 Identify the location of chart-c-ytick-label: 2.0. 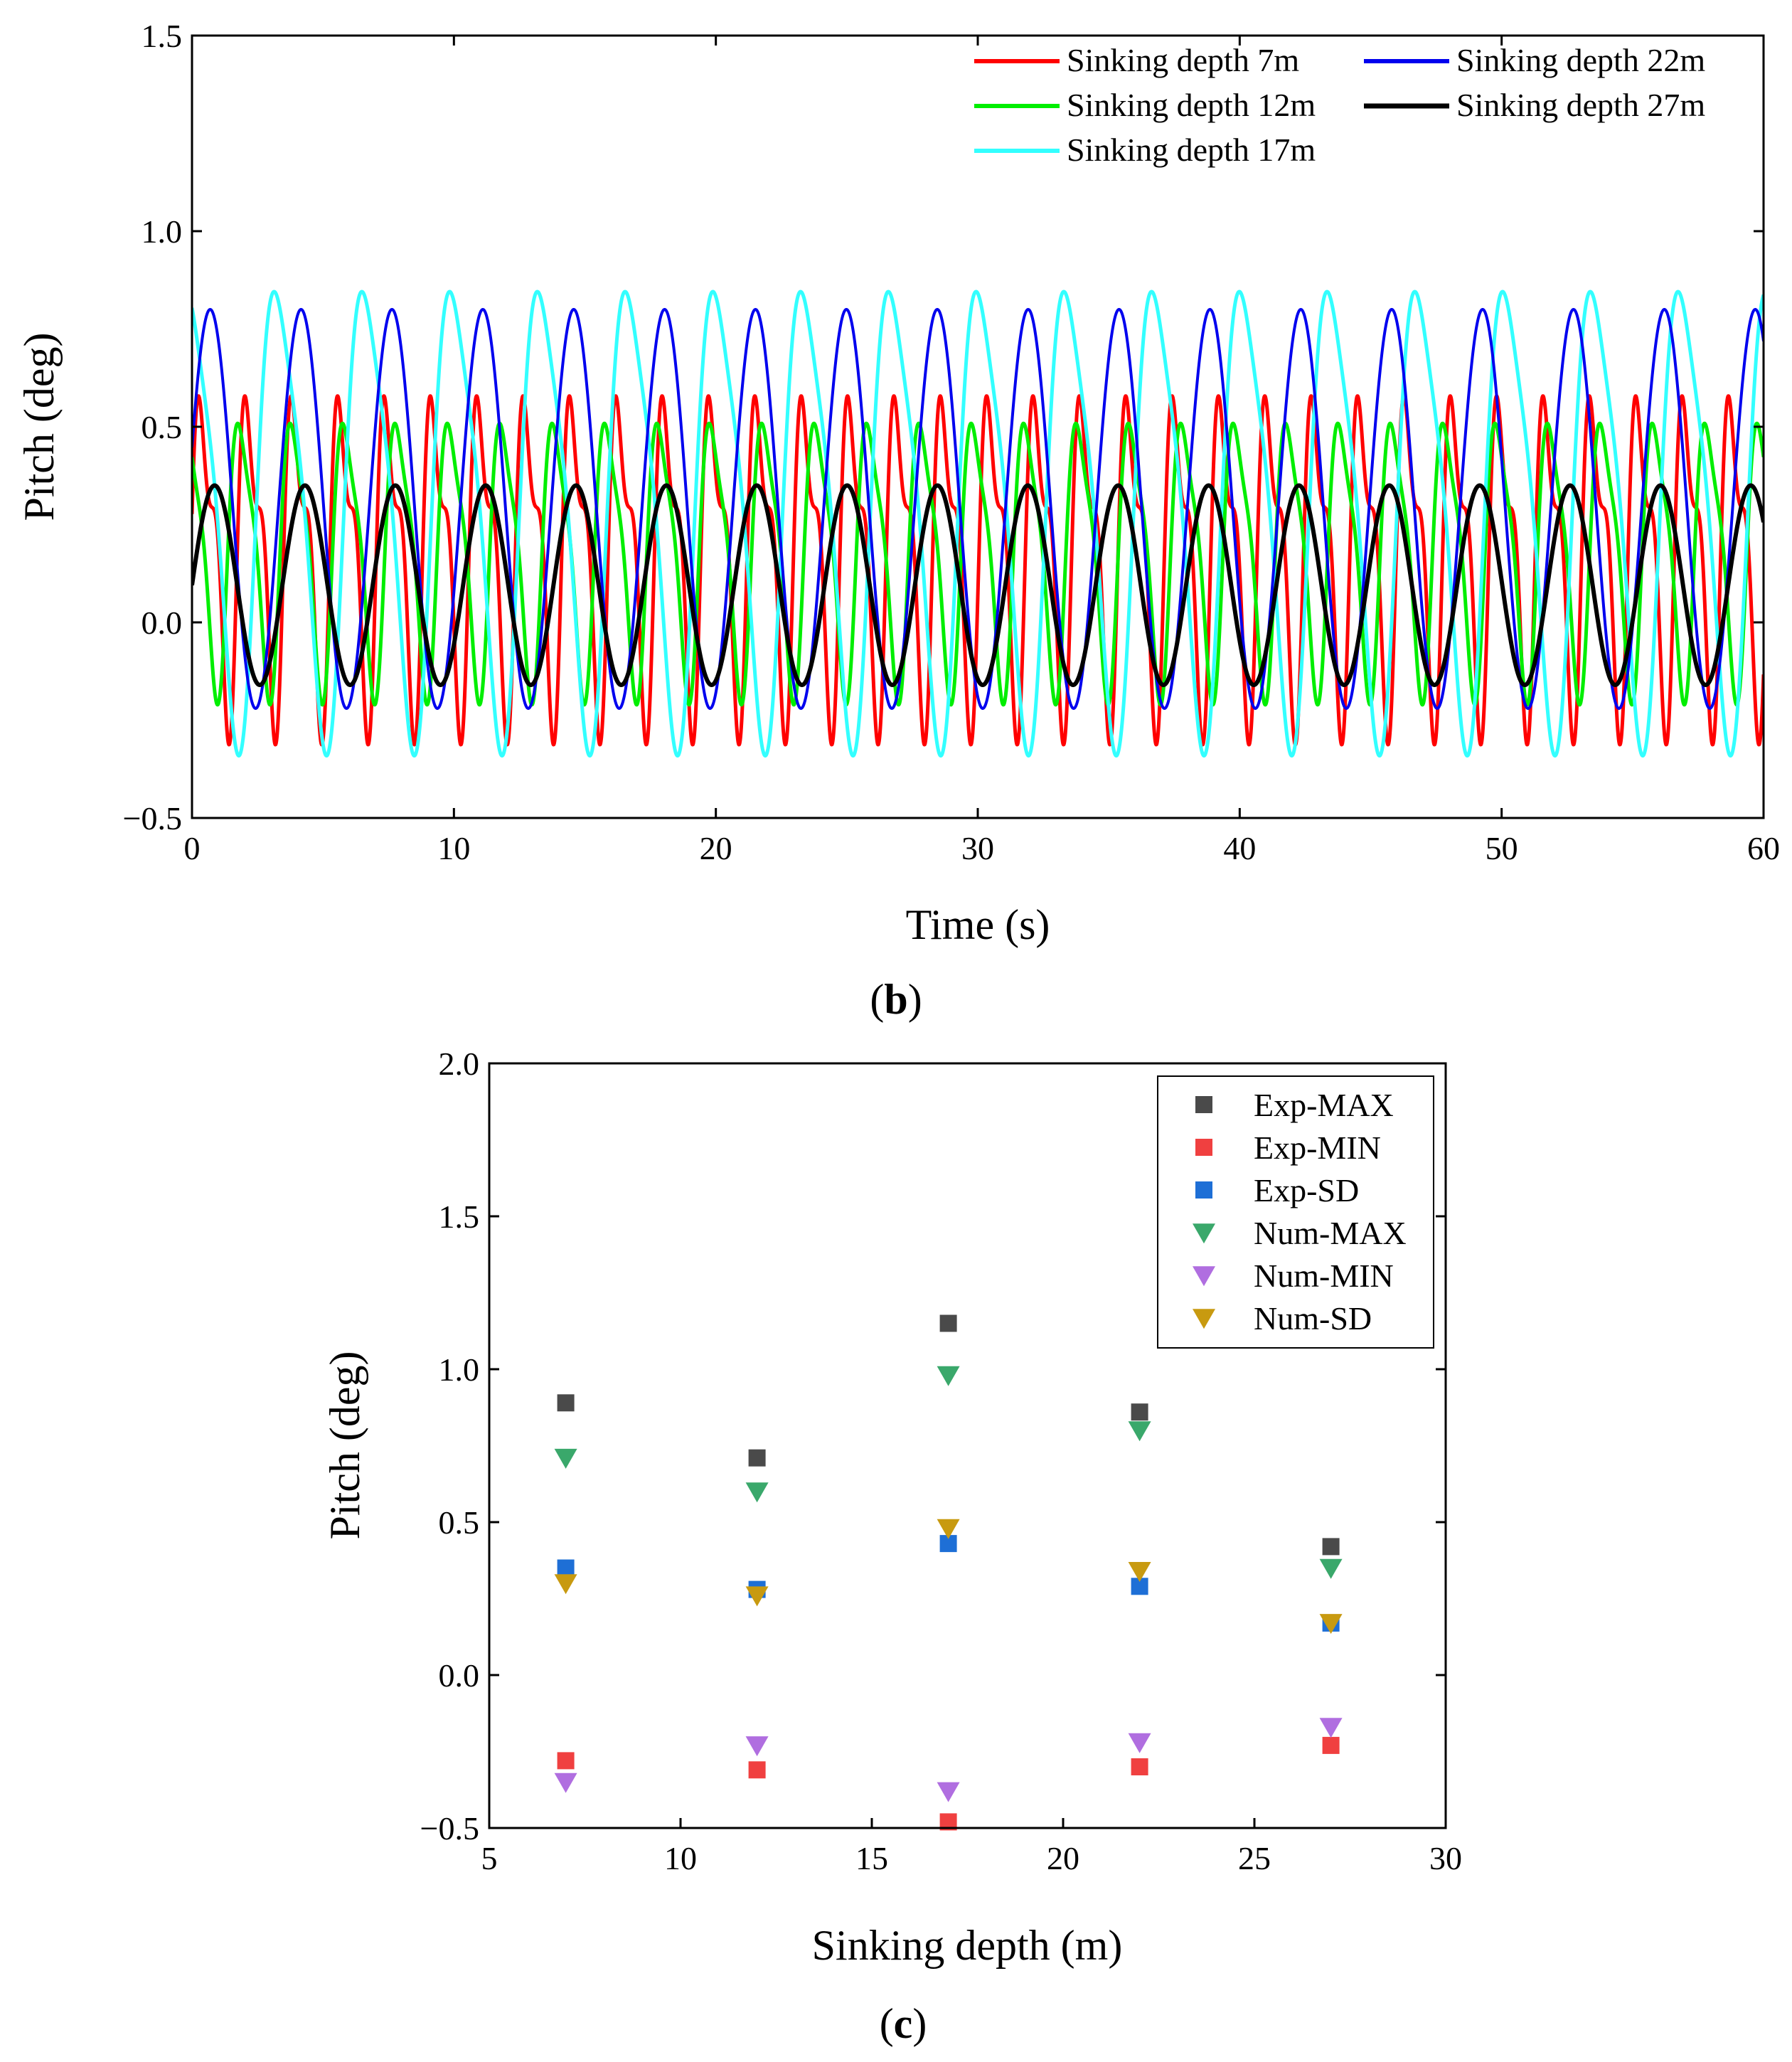
(459, 1064).